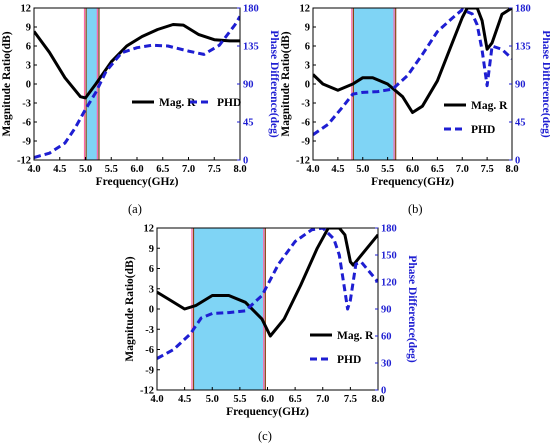 The height and width of the screenshot is (448, 550). I want to click on passband-region, so click(92, 84).